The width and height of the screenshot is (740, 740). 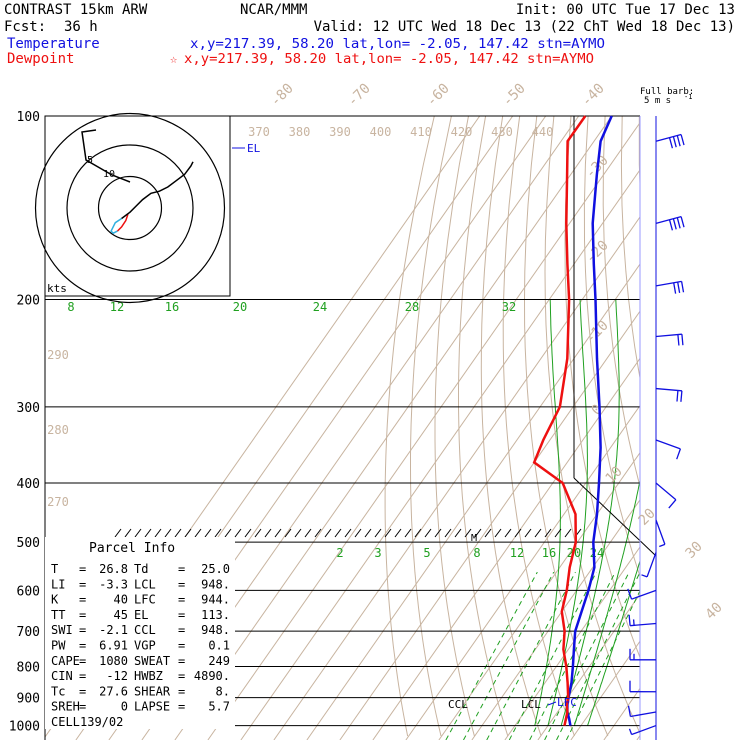 I want to click on pressure-tick-label: 400, so click(x=28, y=484).